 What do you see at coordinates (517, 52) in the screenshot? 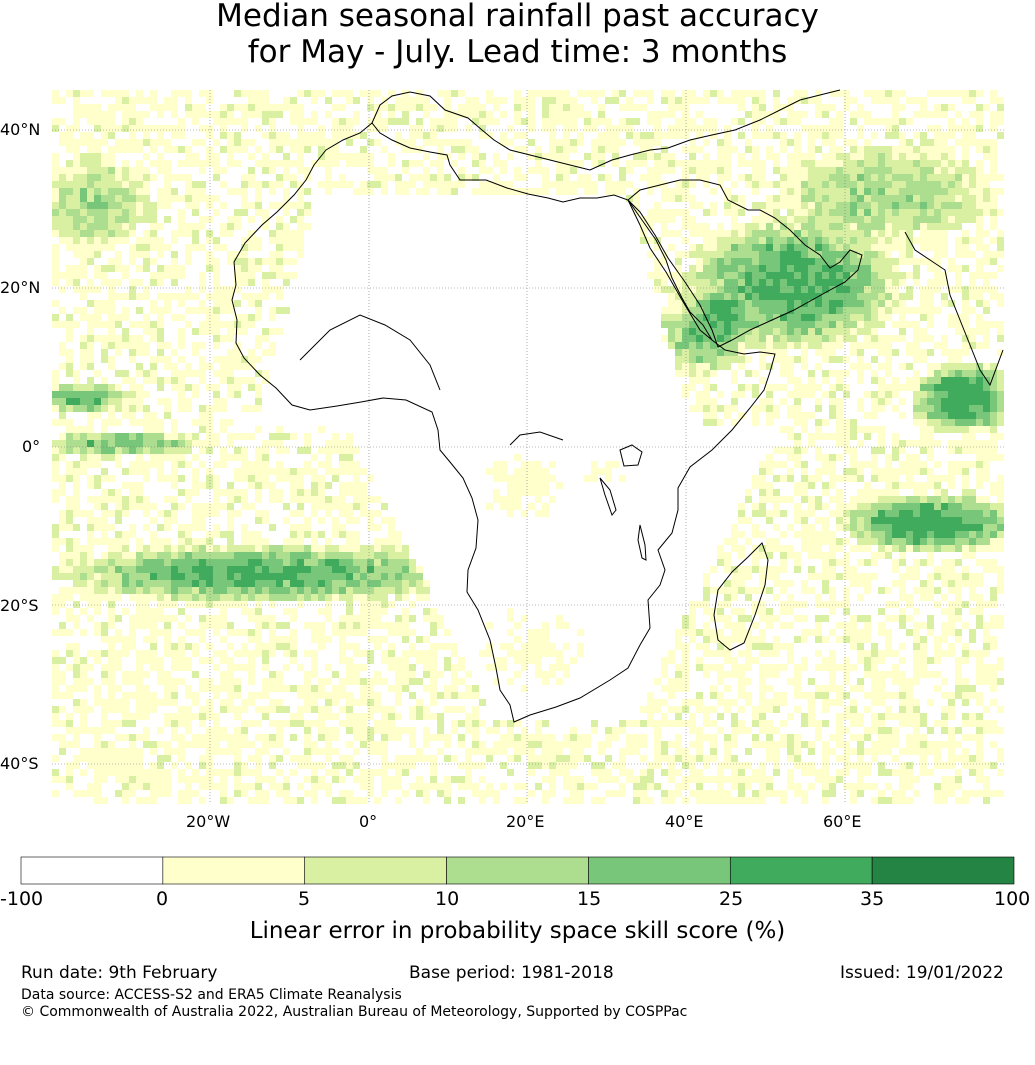
I see `map-title-line-2: for May - July. Lead time: 3 months` at bounding box center [517, 52].